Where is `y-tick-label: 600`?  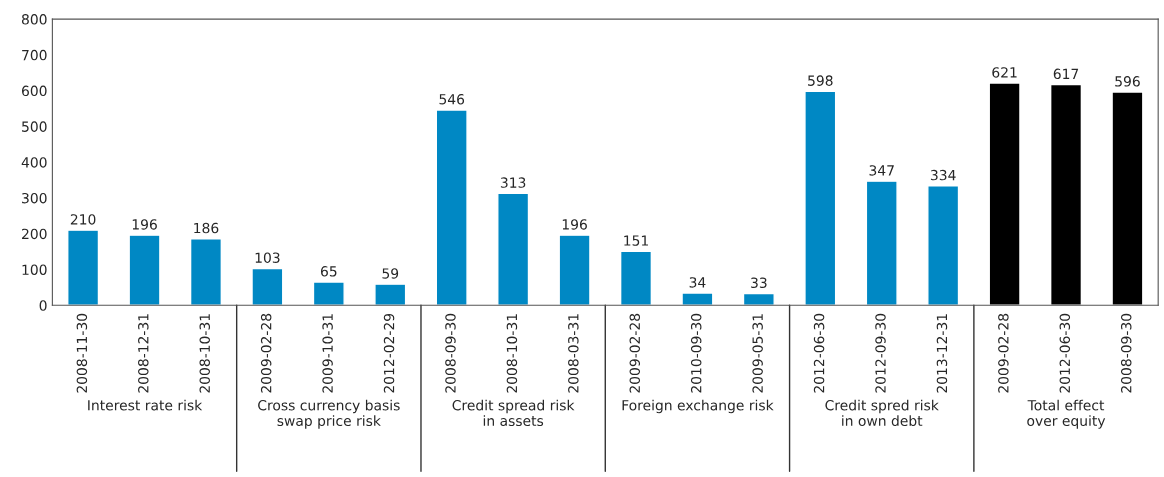 y-tick-label: 600 is located at coordinates (34, 91).